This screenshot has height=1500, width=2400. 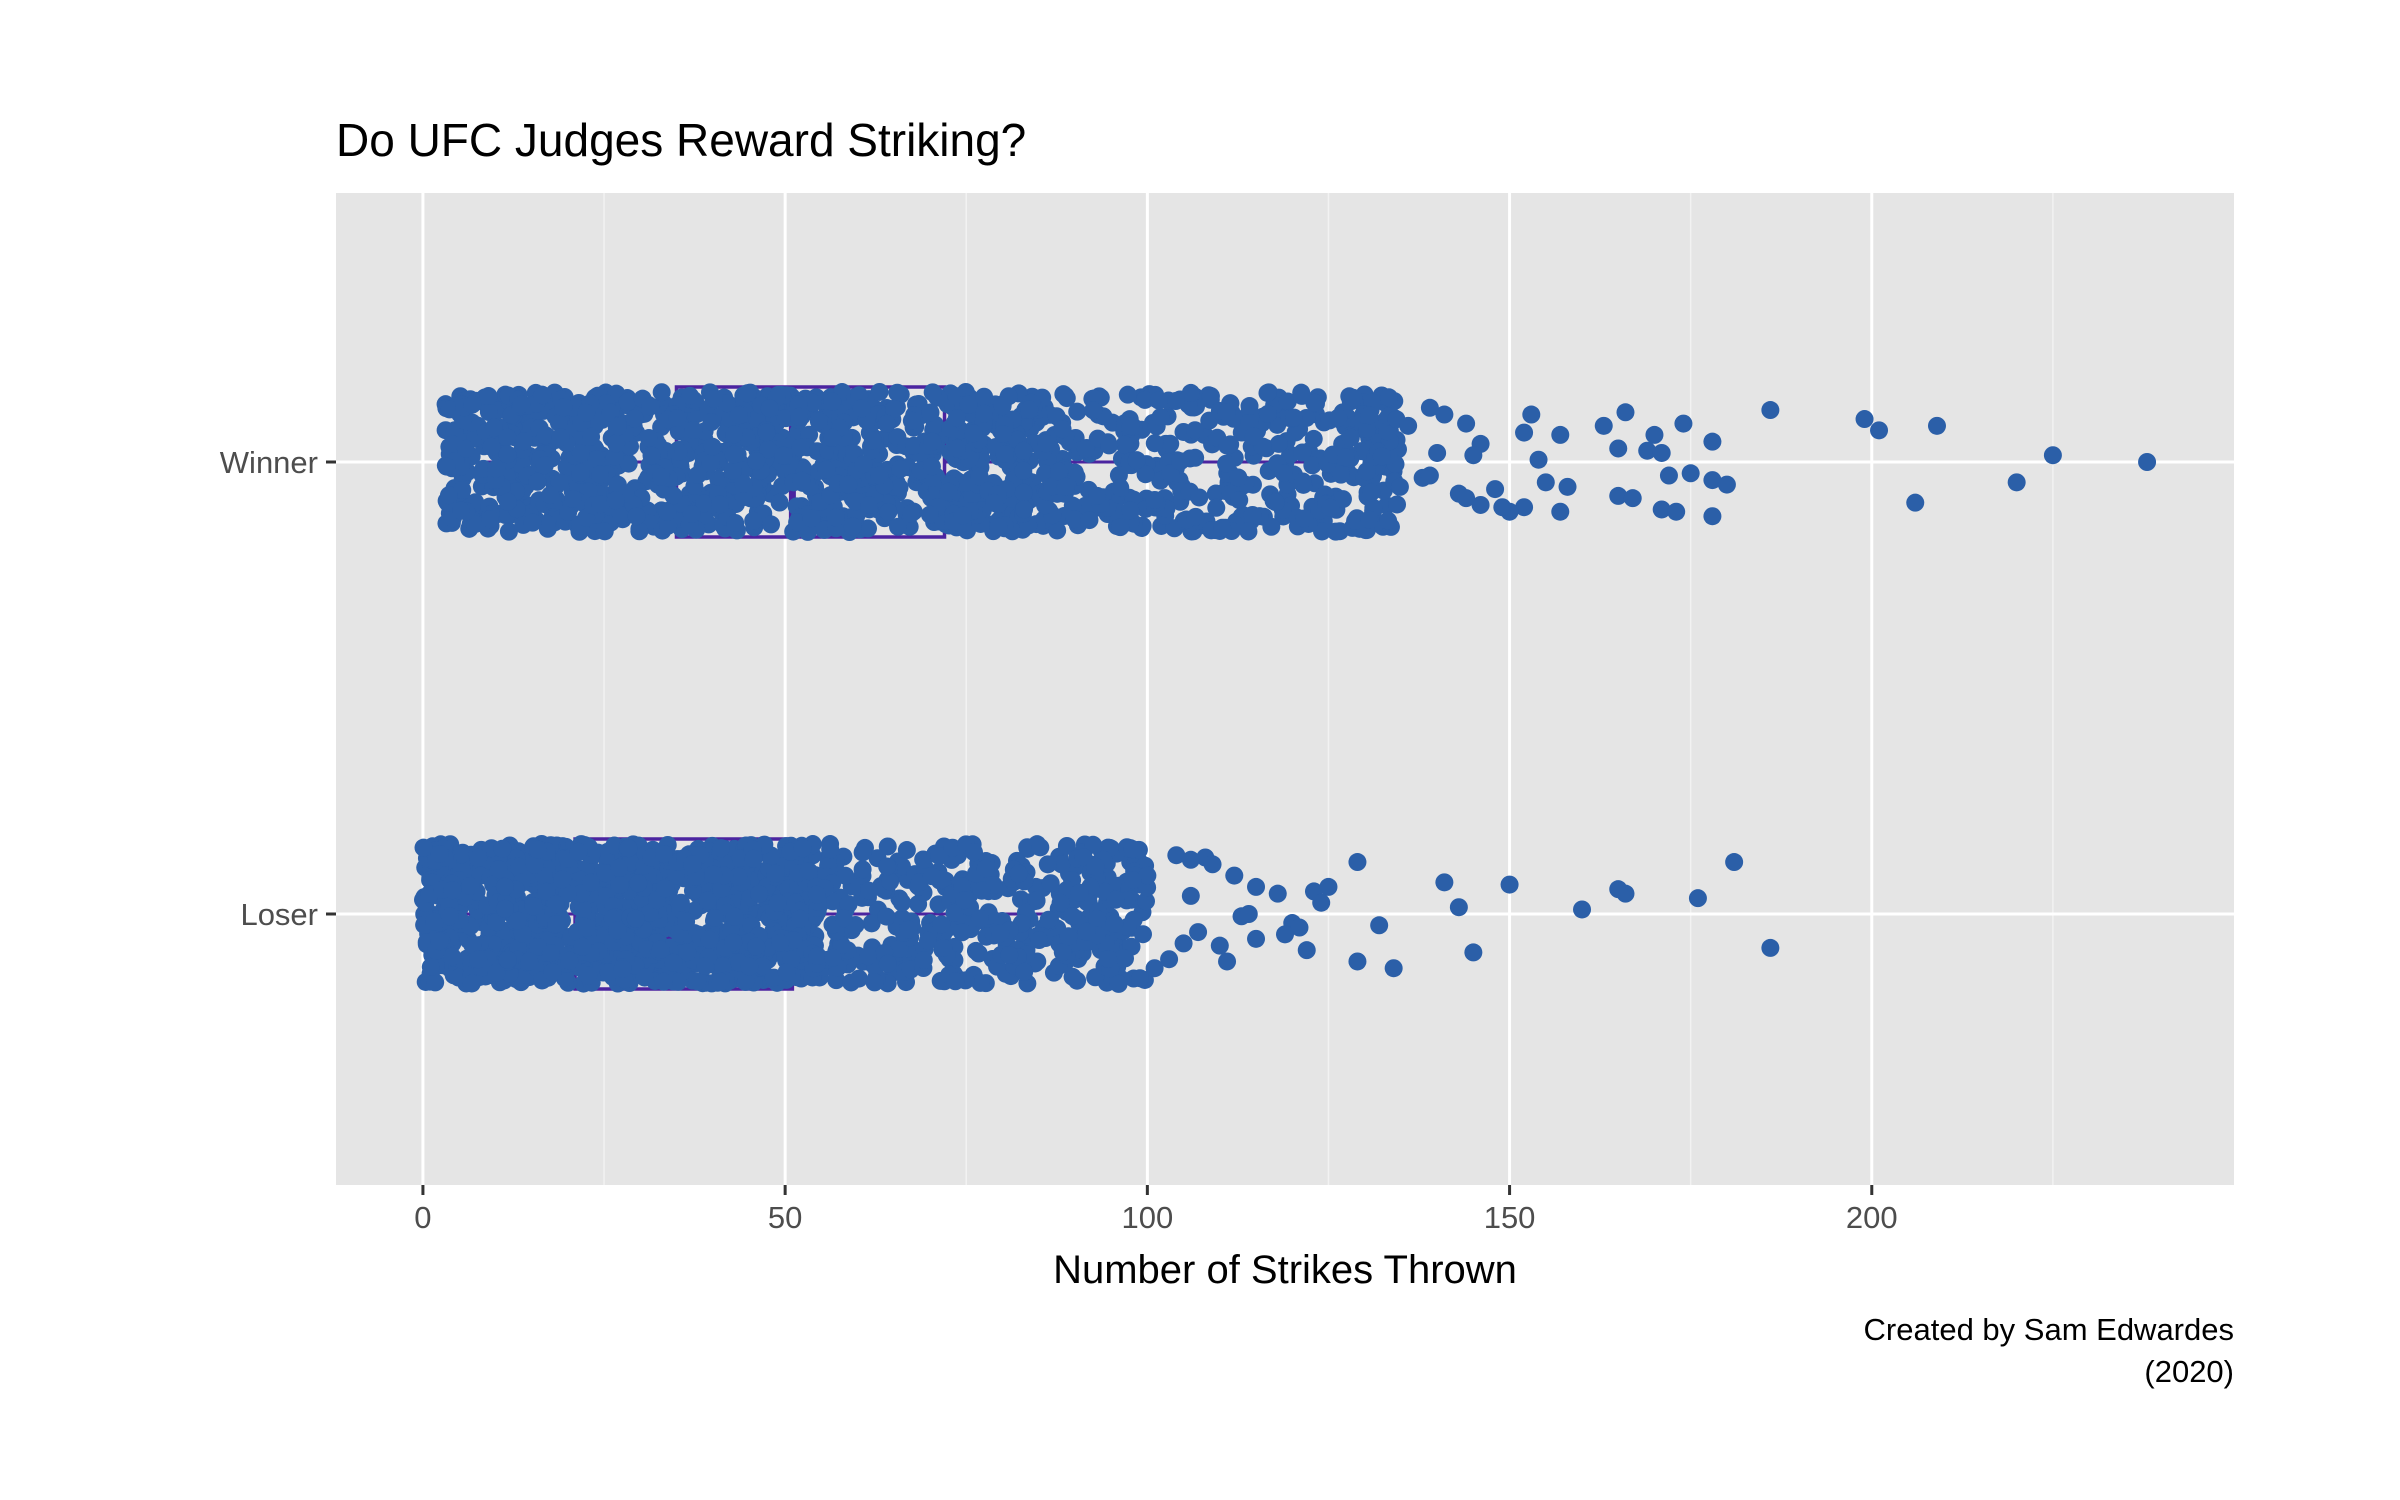 I want to click on y-tick-label: Loser, so click(x=279, y=914).